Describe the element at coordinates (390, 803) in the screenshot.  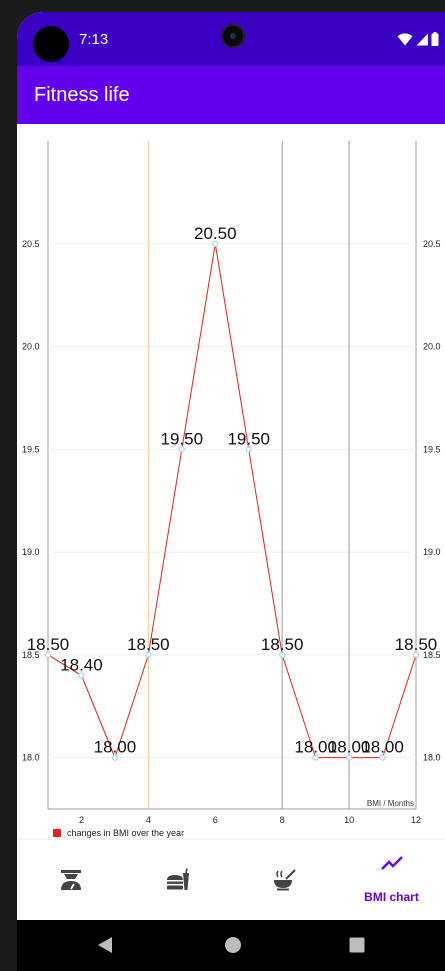
I see `x-axis-label: BMI / Months` at that location.